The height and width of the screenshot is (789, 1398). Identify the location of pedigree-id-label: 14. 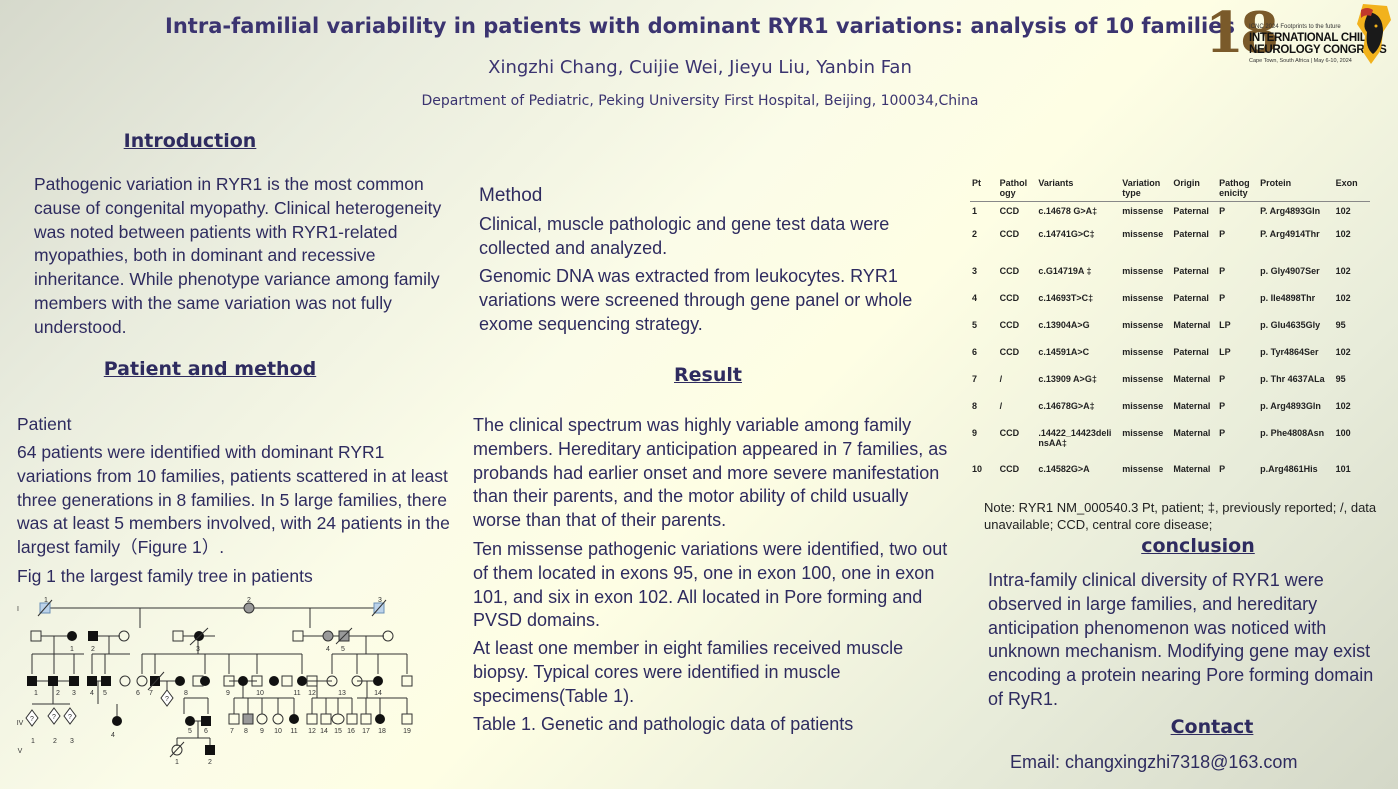
(324, 731).